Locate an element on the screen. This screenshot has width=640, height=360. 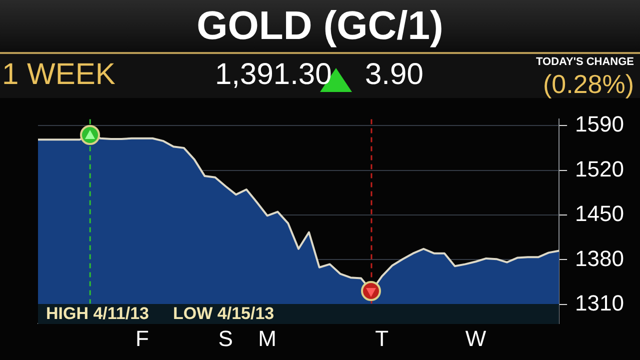
x-tick-label: S is located at coordinates (225, 338).